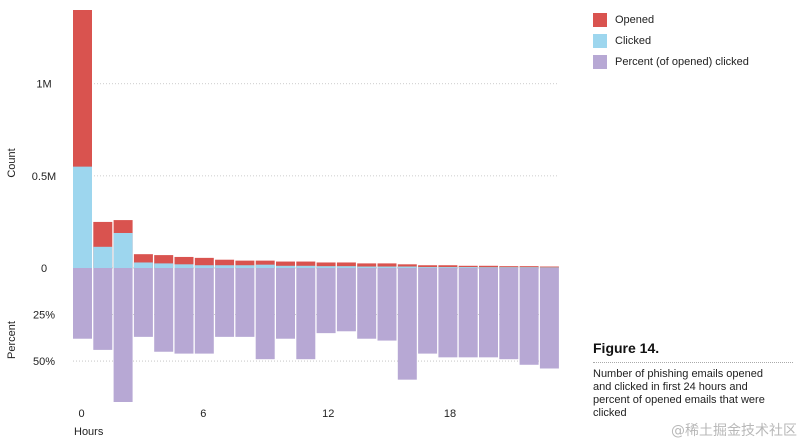 The image size is (805, 446). I want to click on y-tick-label-percent: 25%, so click(44, 316).